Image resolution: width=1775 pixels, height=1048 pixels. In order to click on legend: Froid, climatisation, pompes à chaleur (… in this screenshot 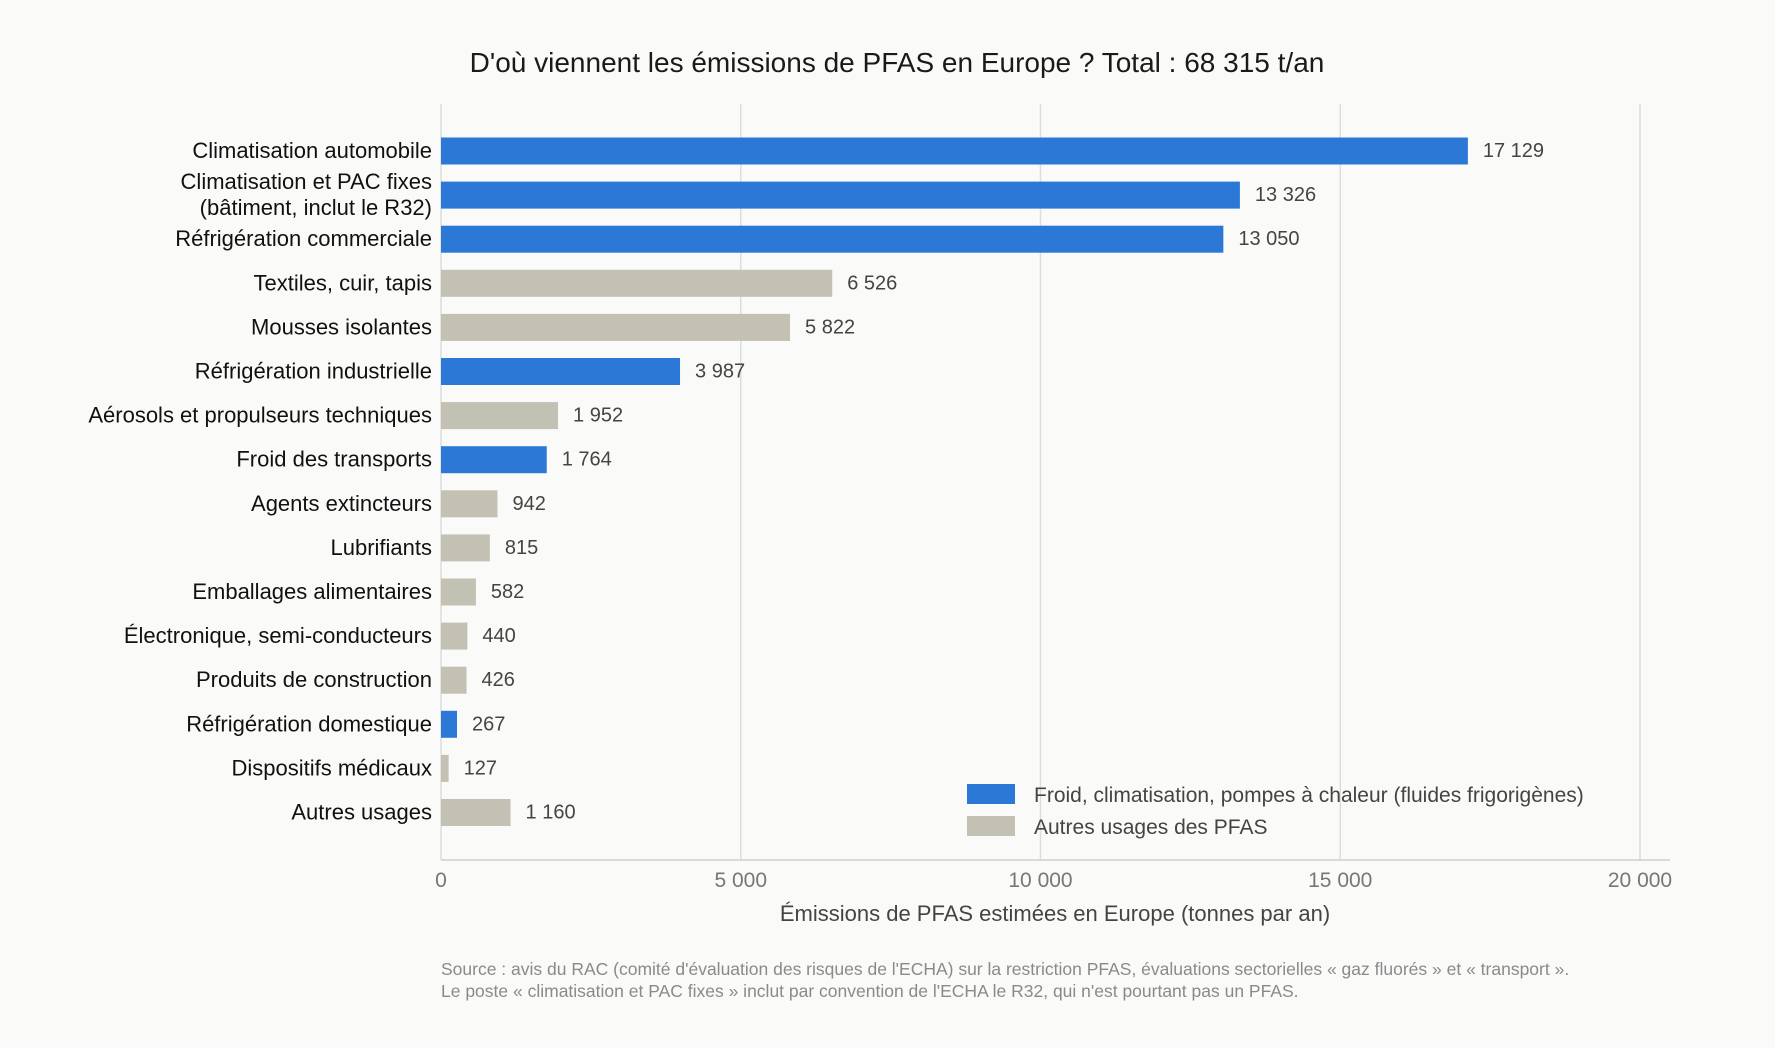, I will do `click(1275, 811)`.